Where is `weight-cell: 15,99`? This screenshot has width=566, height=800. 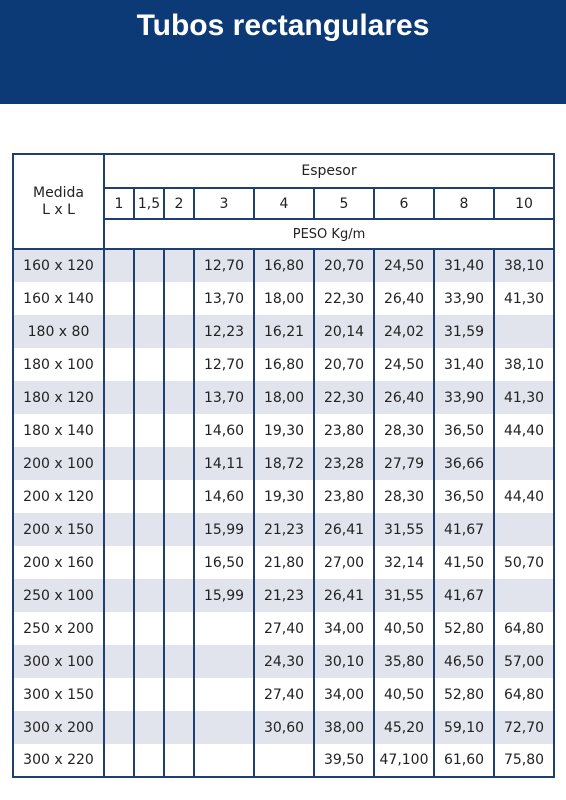 weight-cell: 15,99 is located at coordinates (224, 595).